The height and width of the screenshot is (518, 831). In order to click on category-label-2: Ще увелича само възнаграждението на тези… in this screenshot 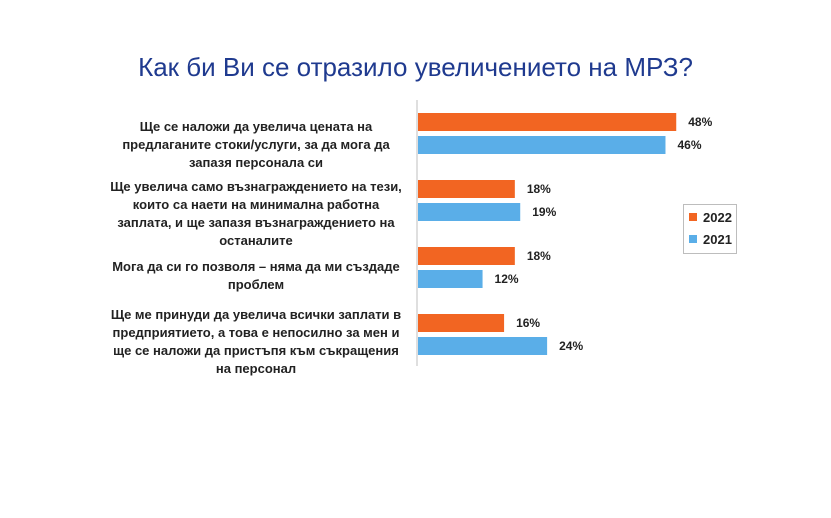, I will do `click(256, 213)`.